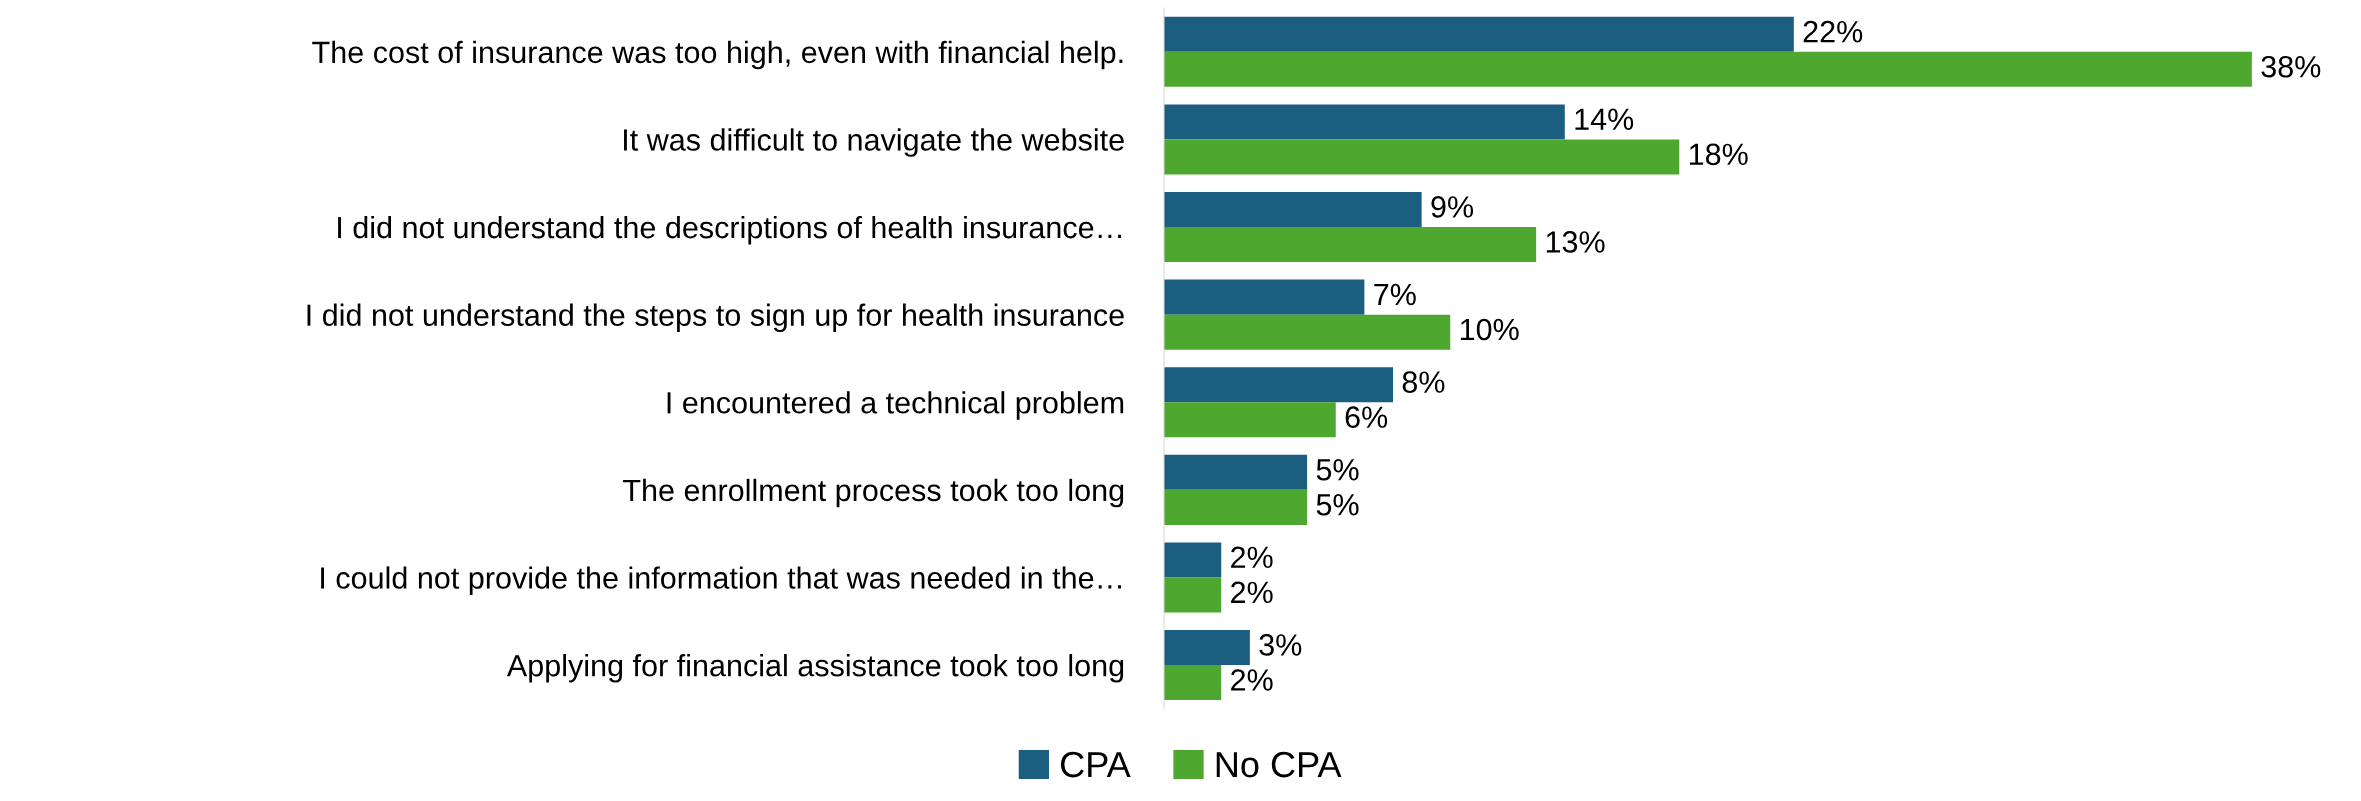 This screenshot has width=2361, height=801. What do you see at coordinates (717, 55) in the screenshot?
I see `y-tick-label: The cost of insurance was too high, even with financial help.` at bounding box center [717, 55].